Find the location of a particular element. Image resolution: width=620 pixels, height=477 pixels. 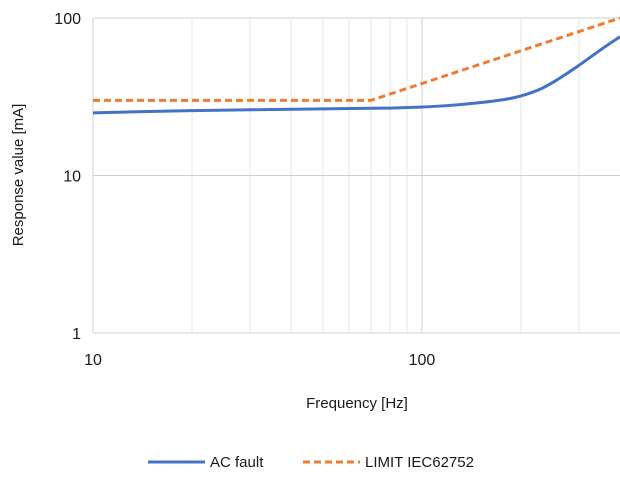

legend-label-limit: LIMIT IEC62752 is located at coordinates (419, 462).